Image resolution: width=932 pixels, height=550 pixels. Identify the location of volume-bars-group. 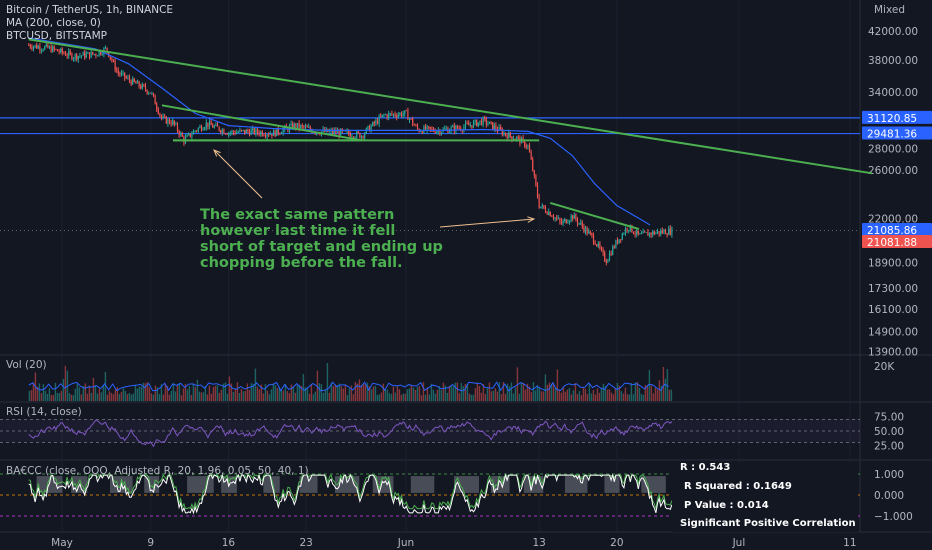
(350, 381).